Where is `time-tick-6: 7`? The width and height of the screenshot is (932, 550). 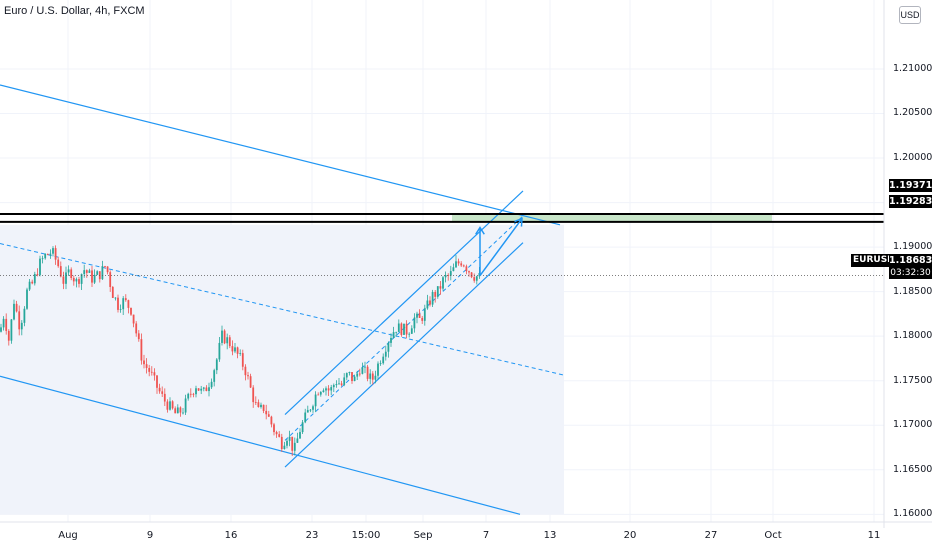
time-tick-6: 7 is located at coordinates (486, 535).